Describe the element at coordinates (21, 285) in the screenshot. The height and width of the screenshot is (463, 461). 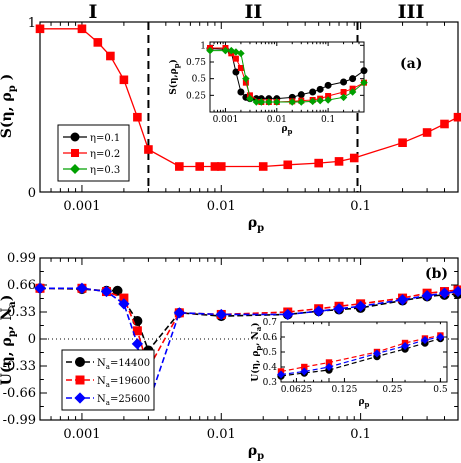
I see `panel-b-y-tick-label: 0.66` at that location.